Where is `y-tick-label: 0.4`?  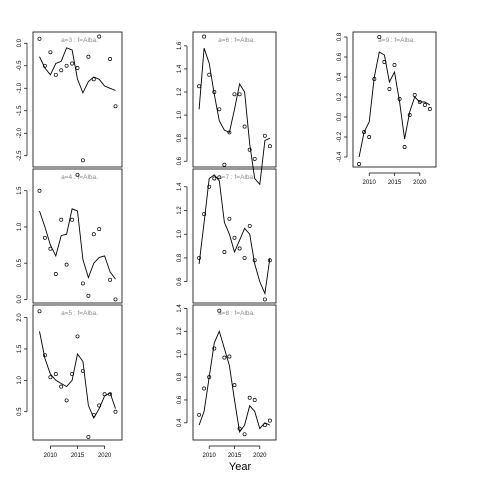
y-tick-label: 0.4 is located at coordinates (340, 76).